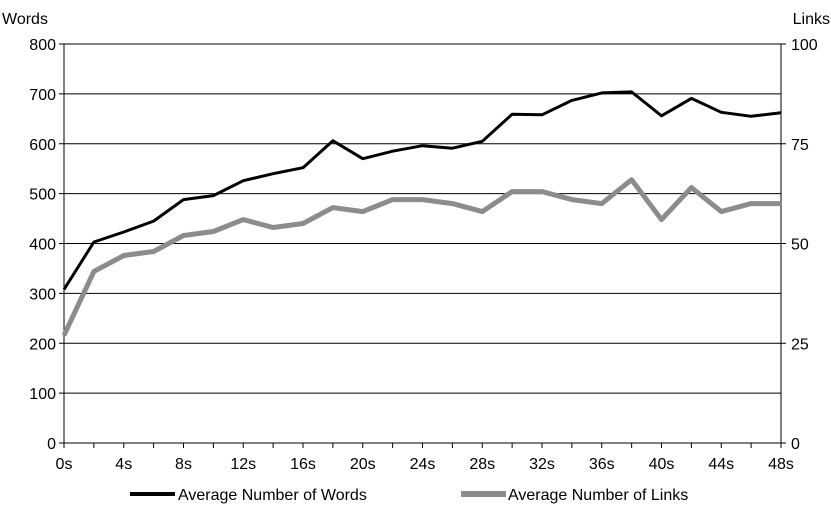 This screenshot has height=508, width=831. I want to click on legend-label-links: Average Number of Links, so click(598, 495).